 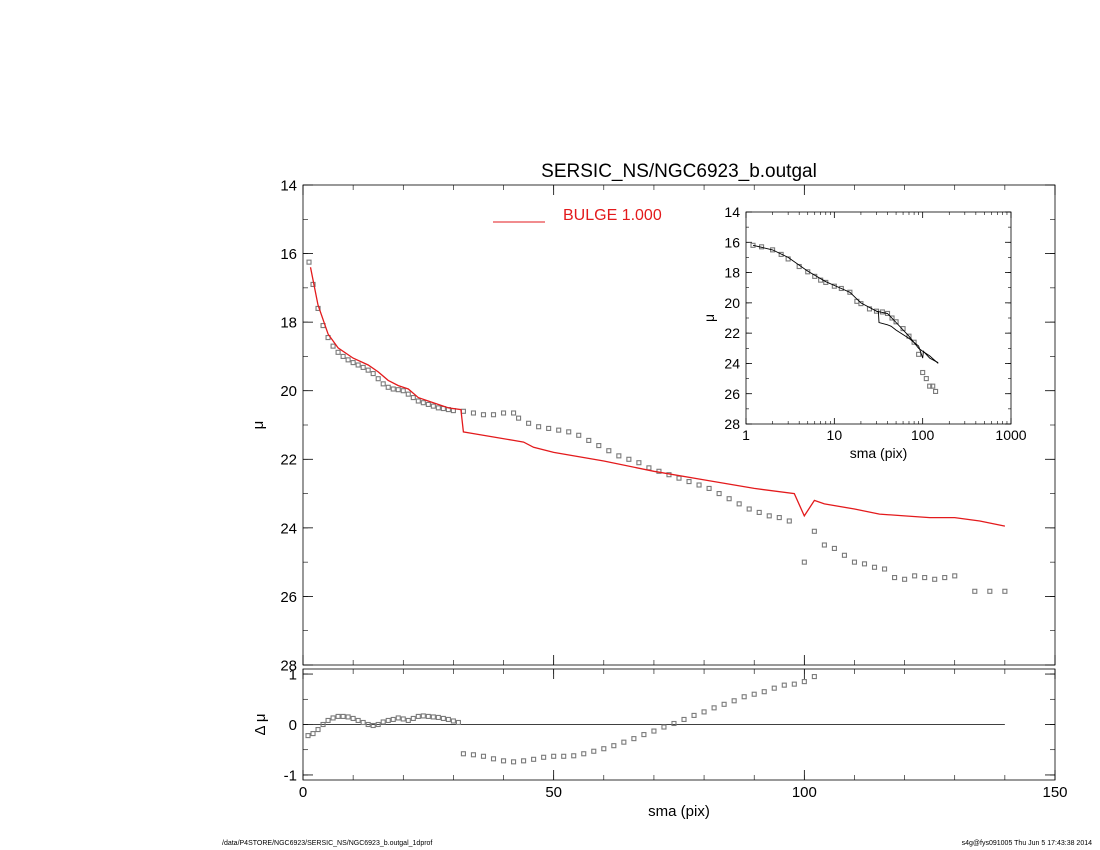 I want to click on main-ytick-label: 14, so click(x=288, y=185).